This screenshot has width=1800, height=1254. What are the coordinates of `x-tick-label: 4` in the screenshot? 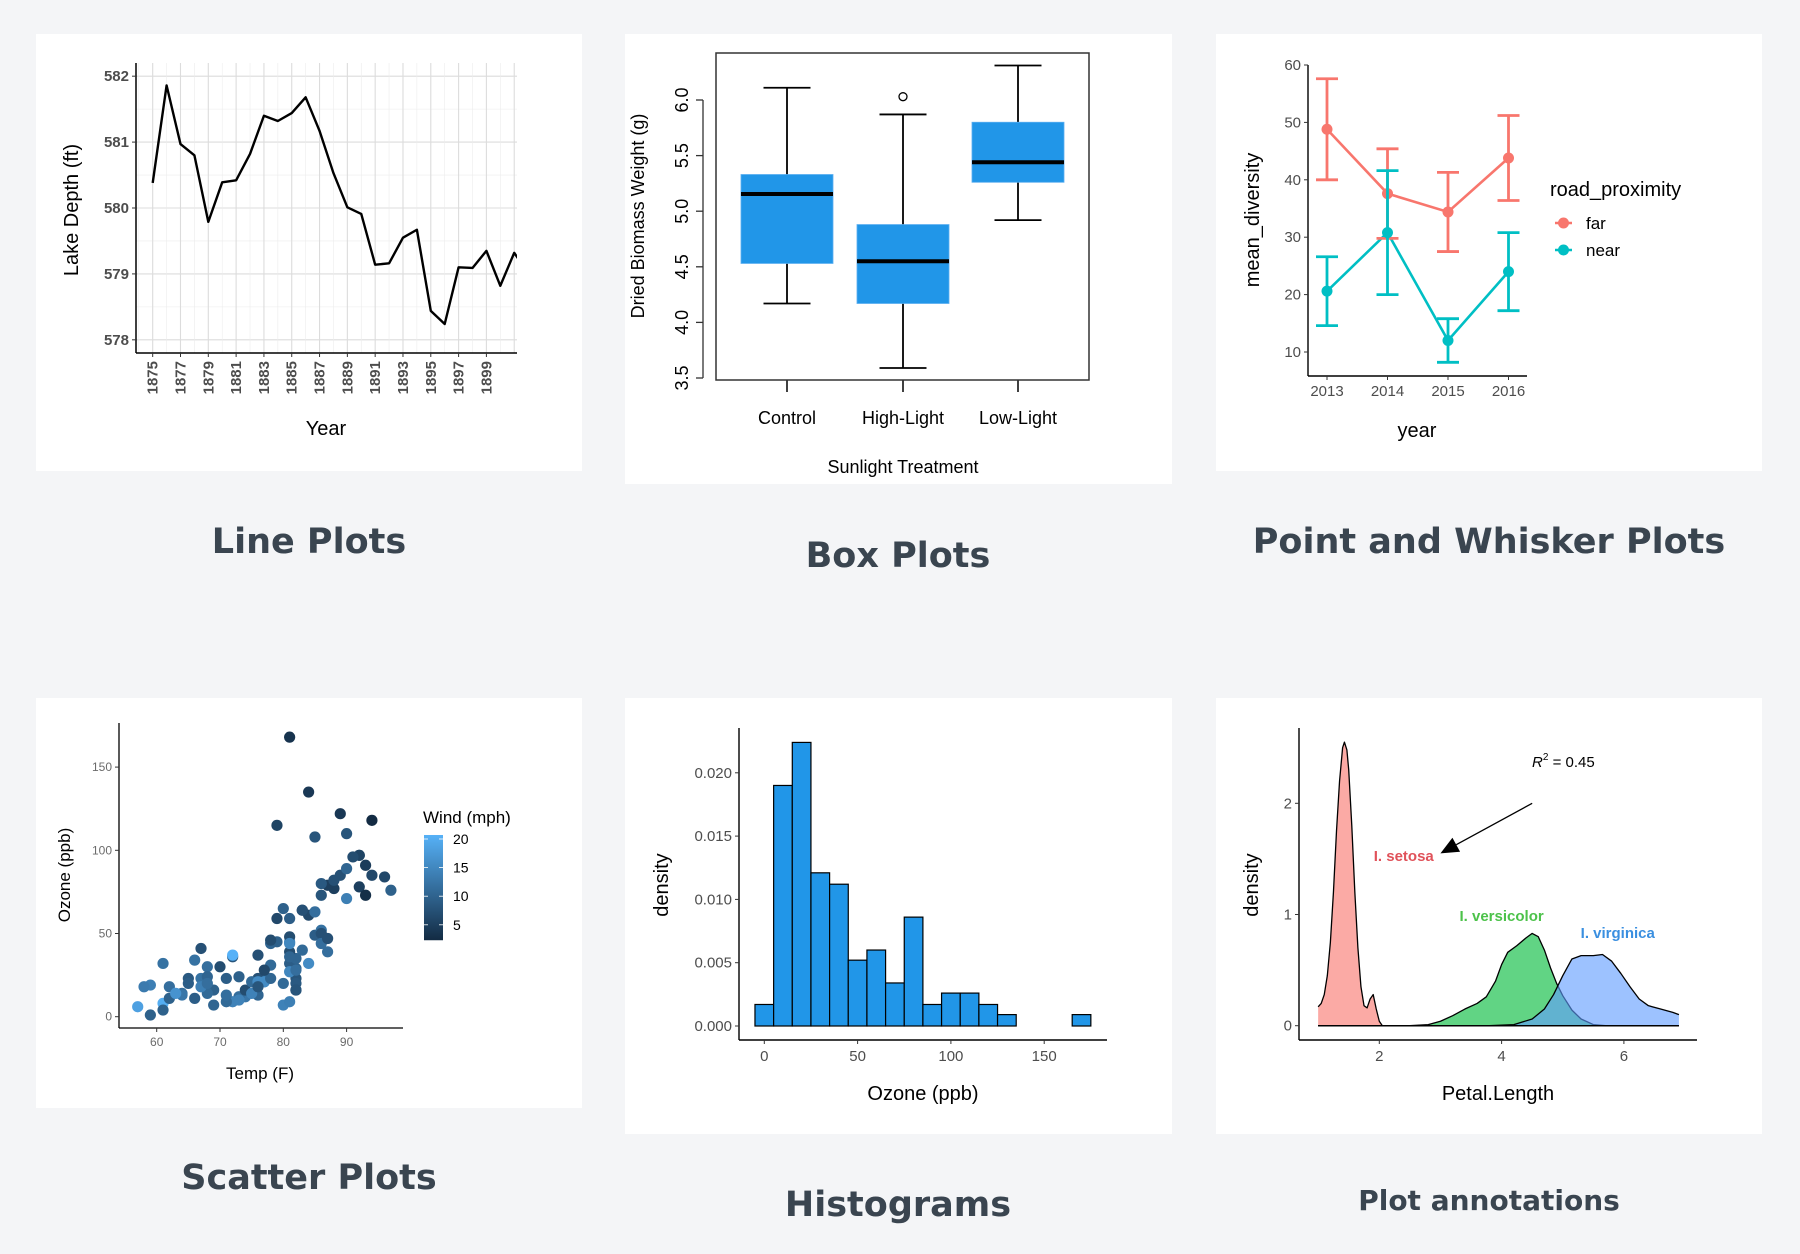 It's located at (1501, 1056).